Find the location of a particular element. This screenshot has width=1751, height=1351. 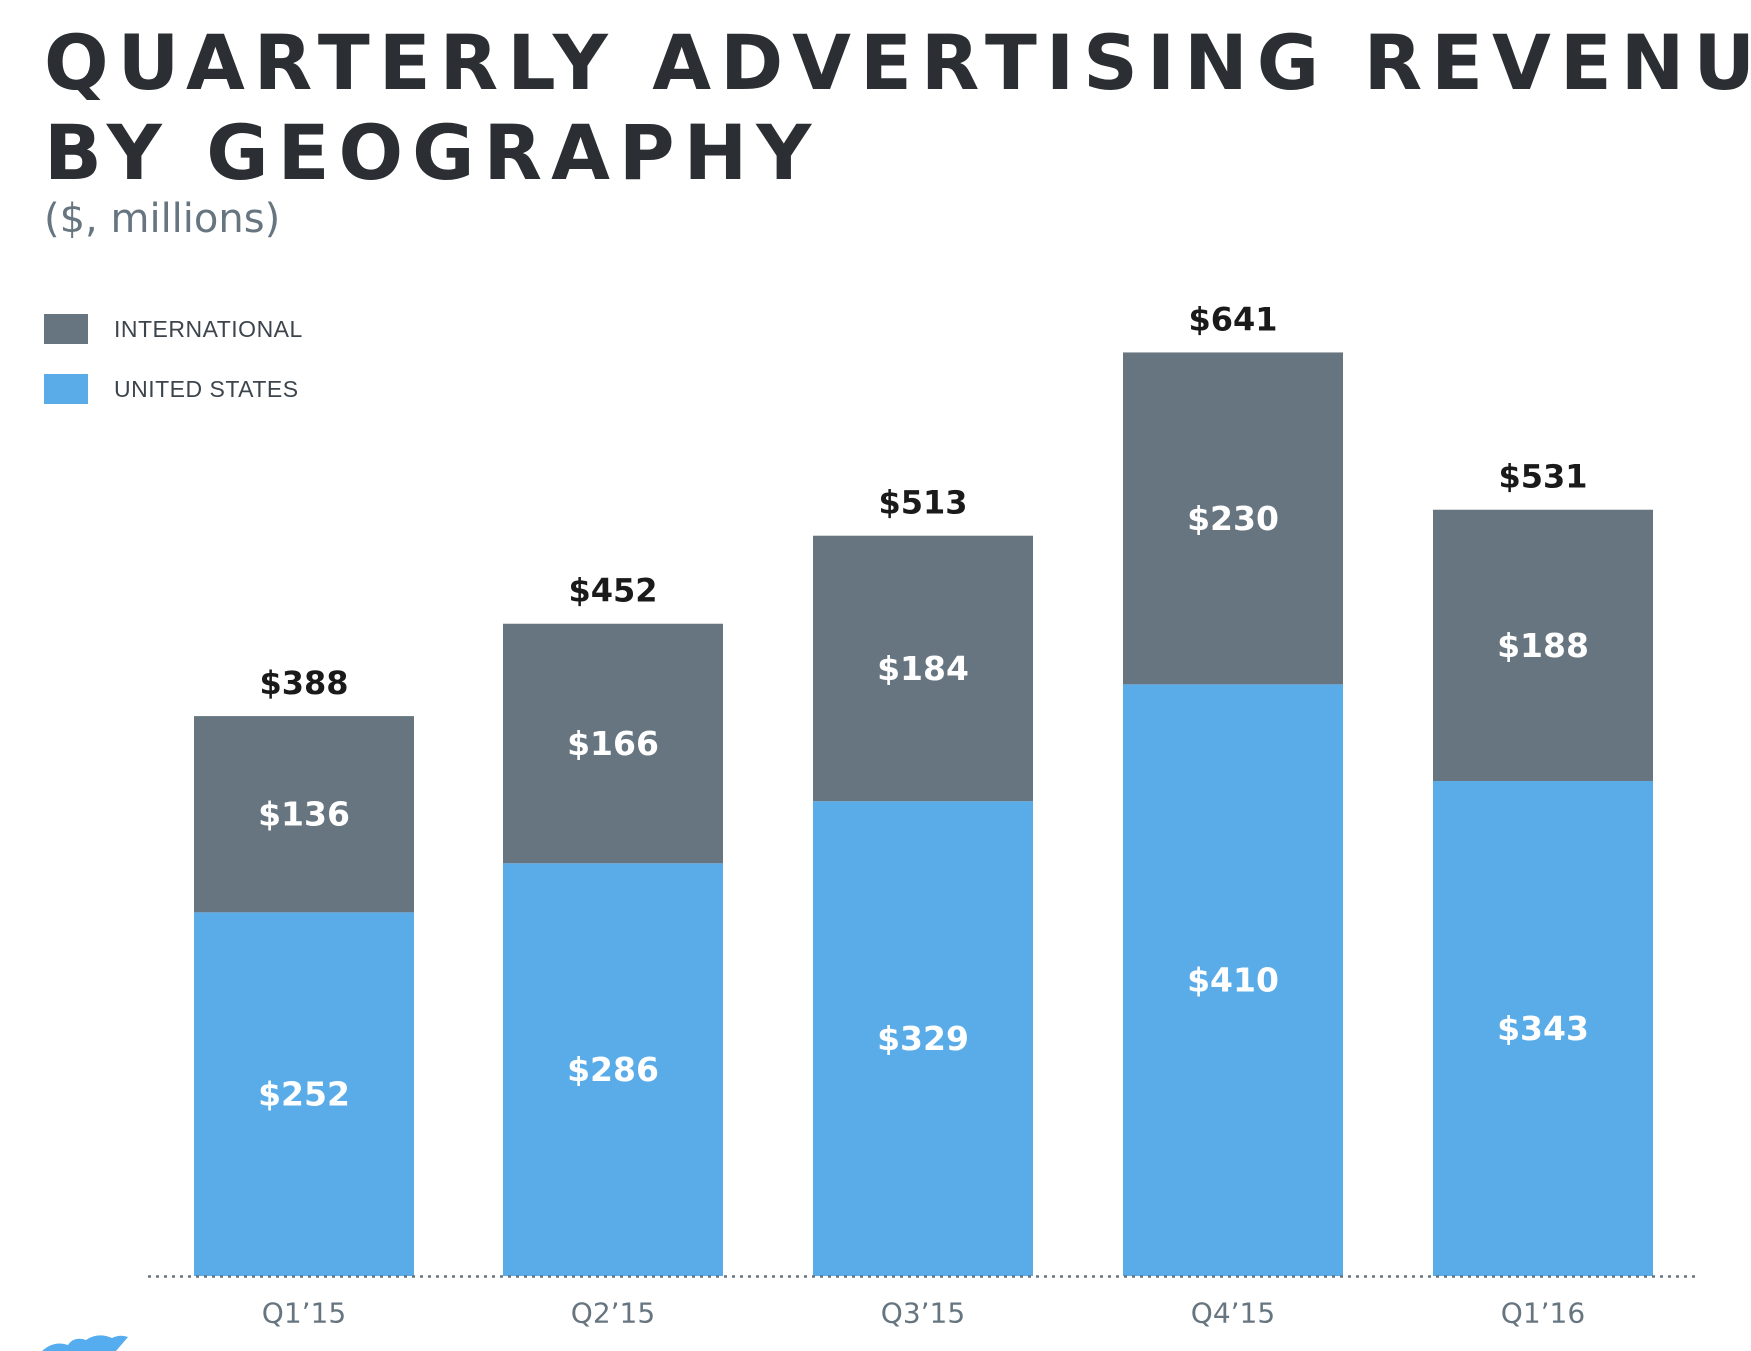

legend-item-international: INTERNATIONAL is located at coordinates (173, 329).